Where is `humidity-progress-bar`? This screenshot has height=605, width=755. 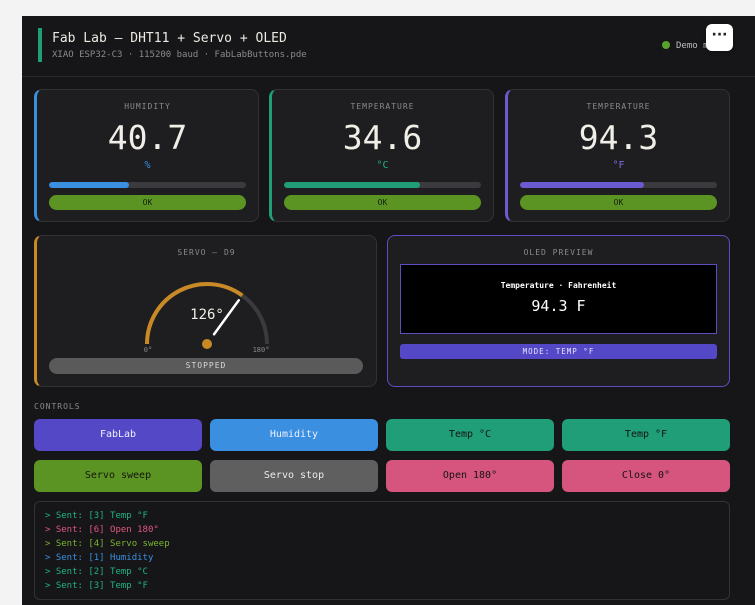
humidity-progress-bar is located at coordinates (147, 185).